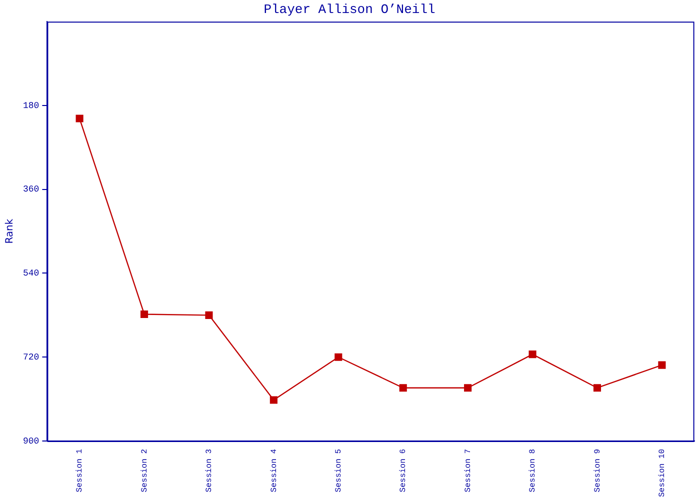  Describe the element at coordinates (31, 441) in the screenshot. I see `y-tick-label: 900` at that location.